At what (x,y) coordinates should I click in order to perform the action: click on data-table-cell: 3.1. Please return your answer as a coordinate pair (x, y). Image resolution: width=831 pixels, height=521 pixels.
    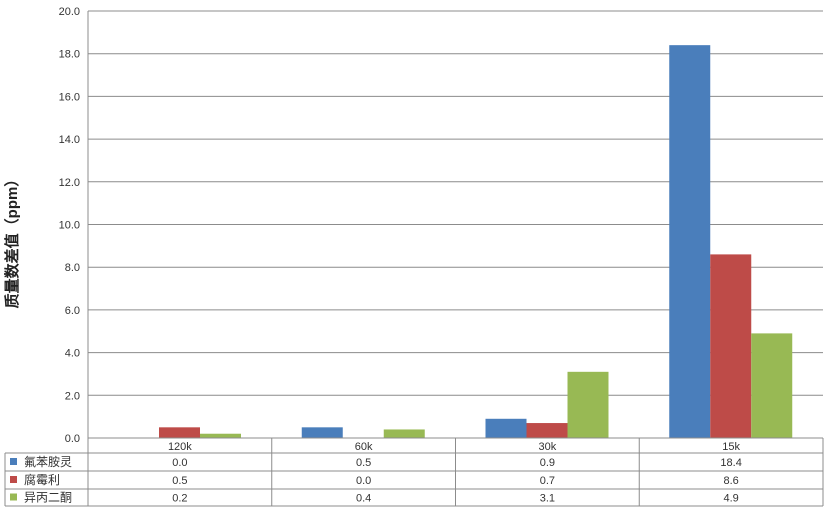
    Looking at the image, I should click on (547, 499).